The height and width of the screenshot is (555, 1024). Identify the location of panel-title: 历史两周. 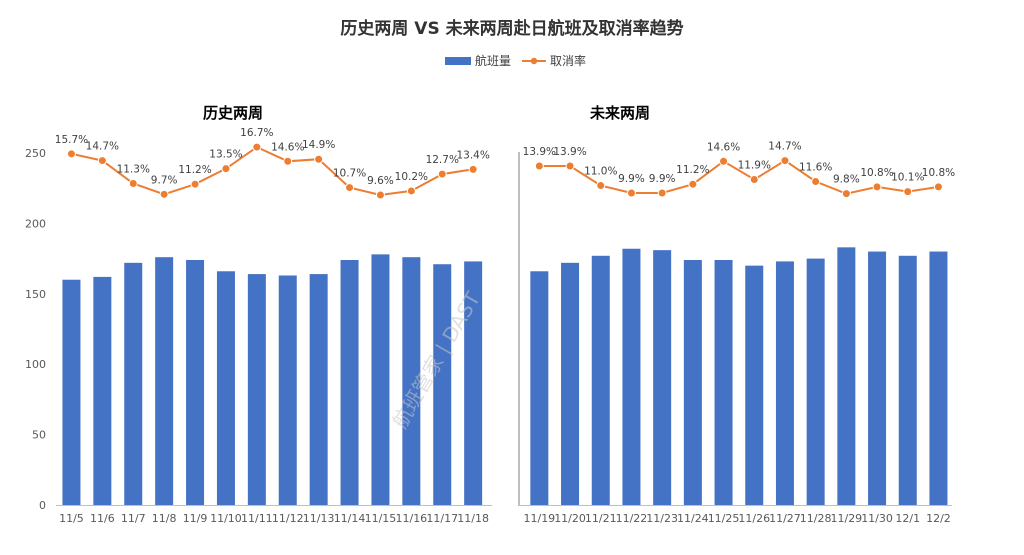
(233, 113).